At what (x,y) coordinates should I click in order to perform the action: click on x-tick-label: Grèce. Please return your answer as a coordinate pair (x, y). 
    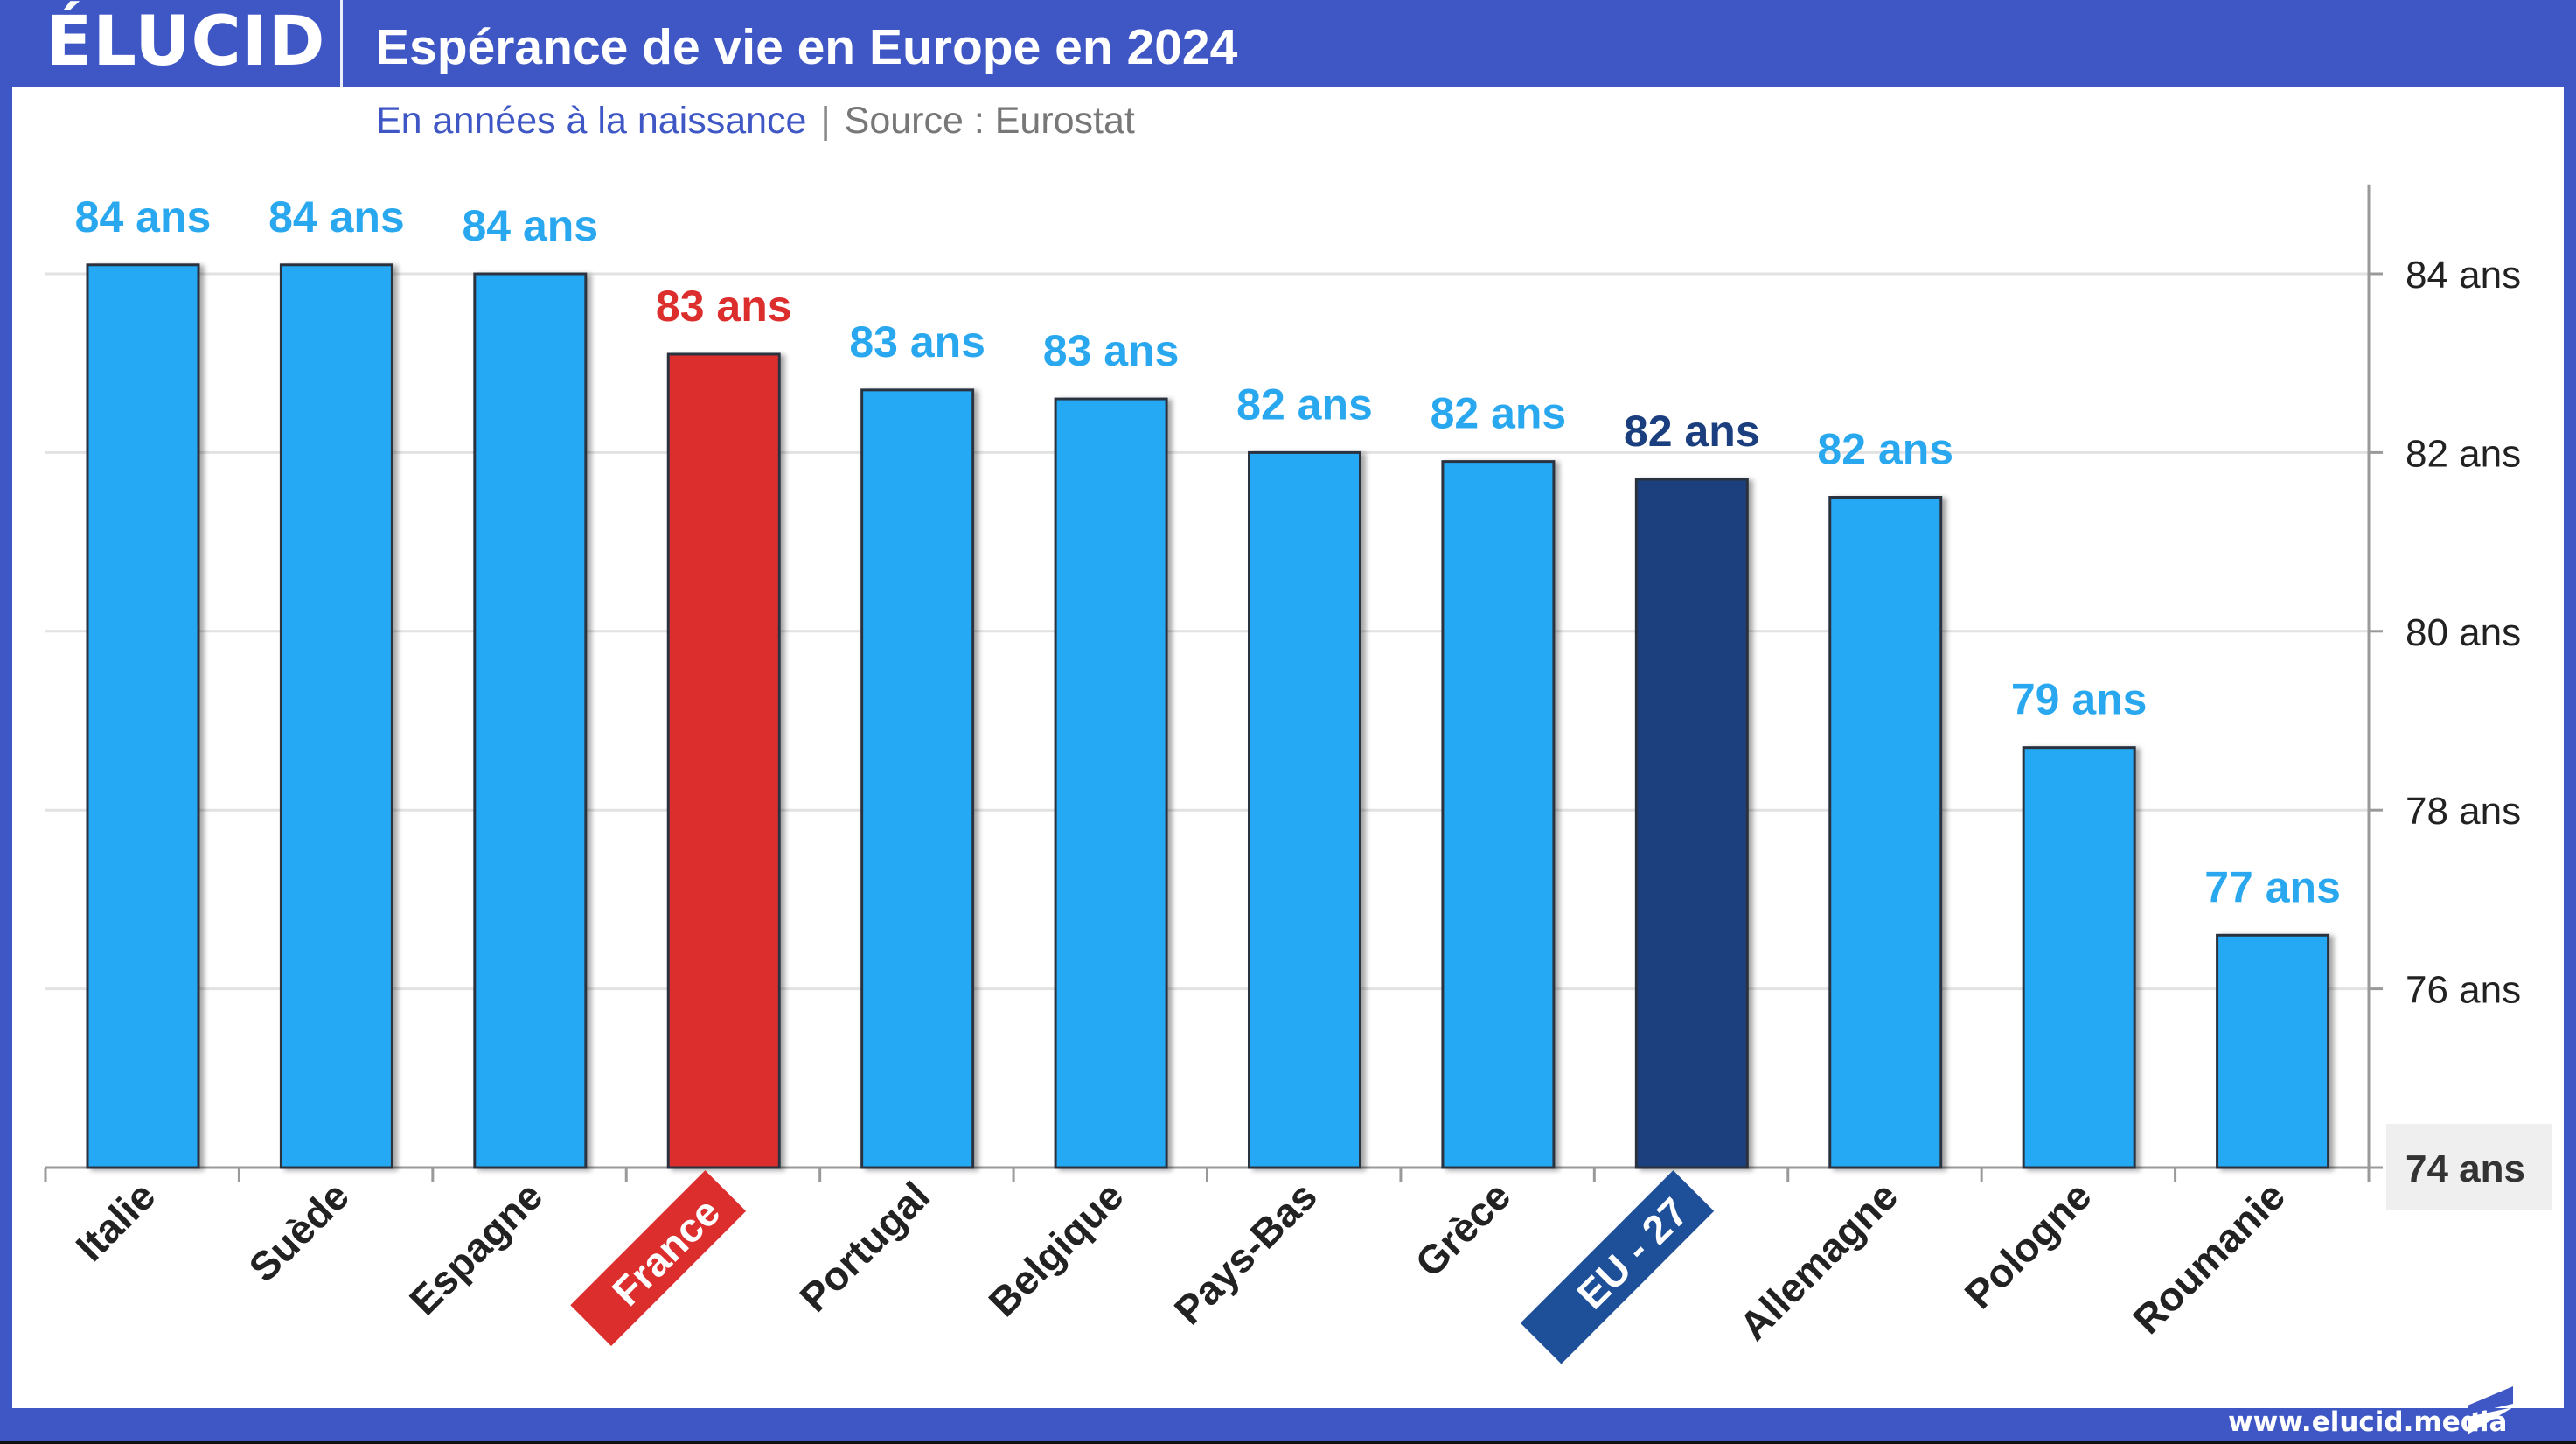
    Looking at the image, I should click on (1462, 1229).